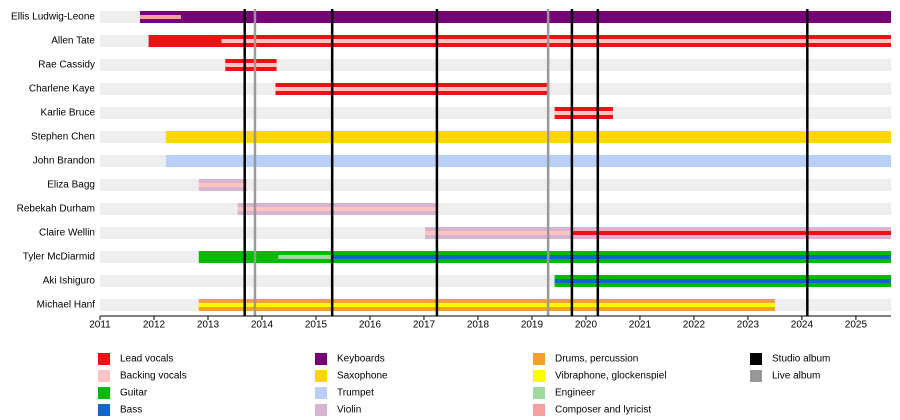 This screenshot has width=900, height=420. Describe the element at coordinates (134, 393) in the screenshot. I see `legend-label: Guitar` at that location.